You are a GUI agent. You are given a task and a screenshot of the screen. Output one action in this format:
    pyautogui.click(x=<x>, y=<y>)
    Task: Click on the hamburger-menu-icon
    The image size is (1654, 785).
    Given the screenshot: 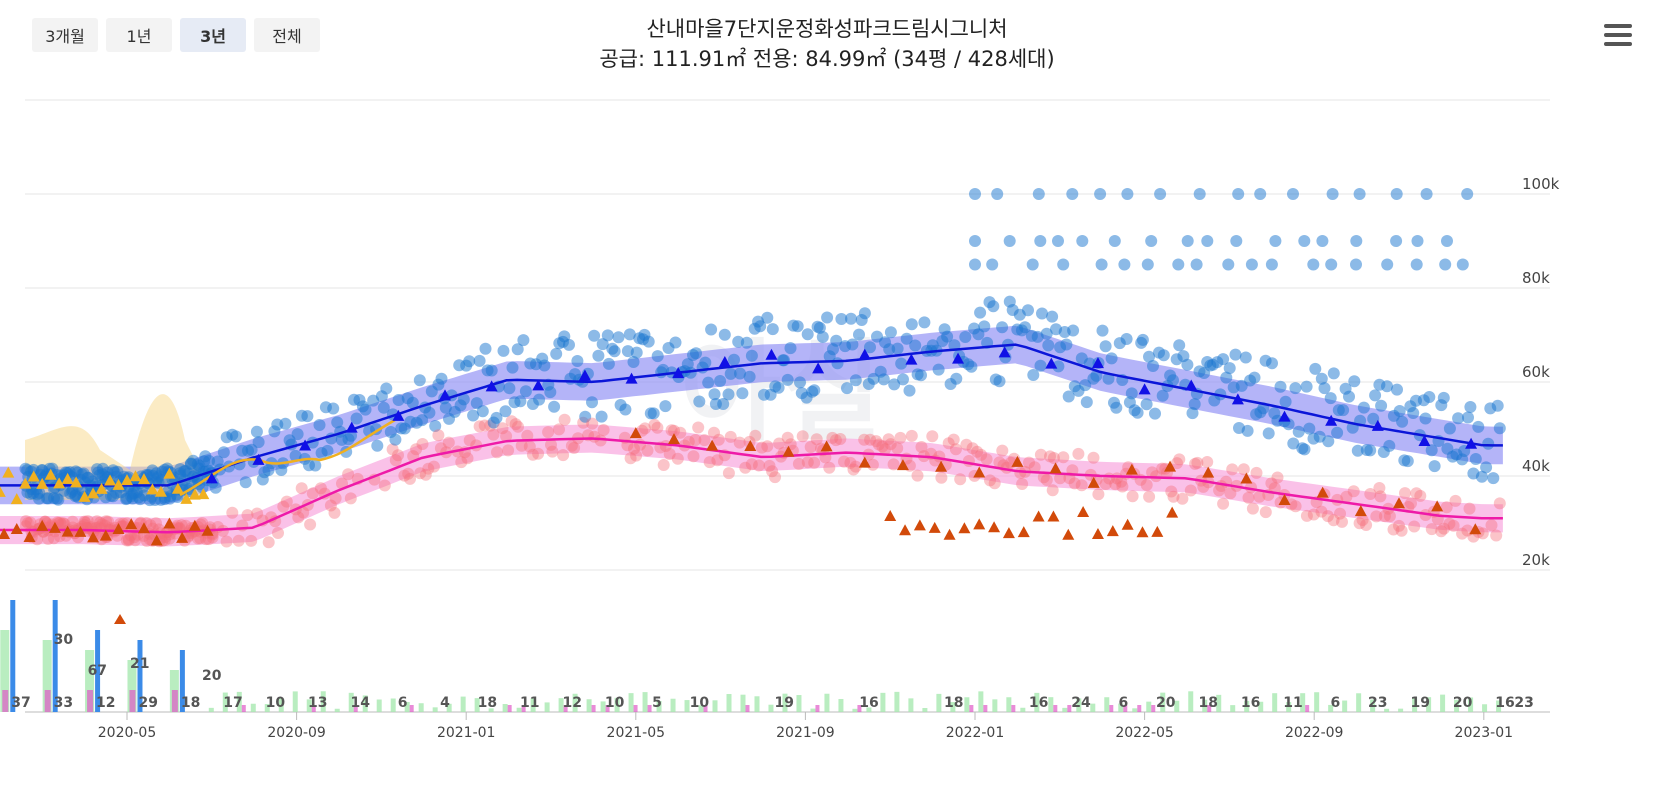 What is the action you would take?
    pyautogui.click(x=1618, y=36)
    